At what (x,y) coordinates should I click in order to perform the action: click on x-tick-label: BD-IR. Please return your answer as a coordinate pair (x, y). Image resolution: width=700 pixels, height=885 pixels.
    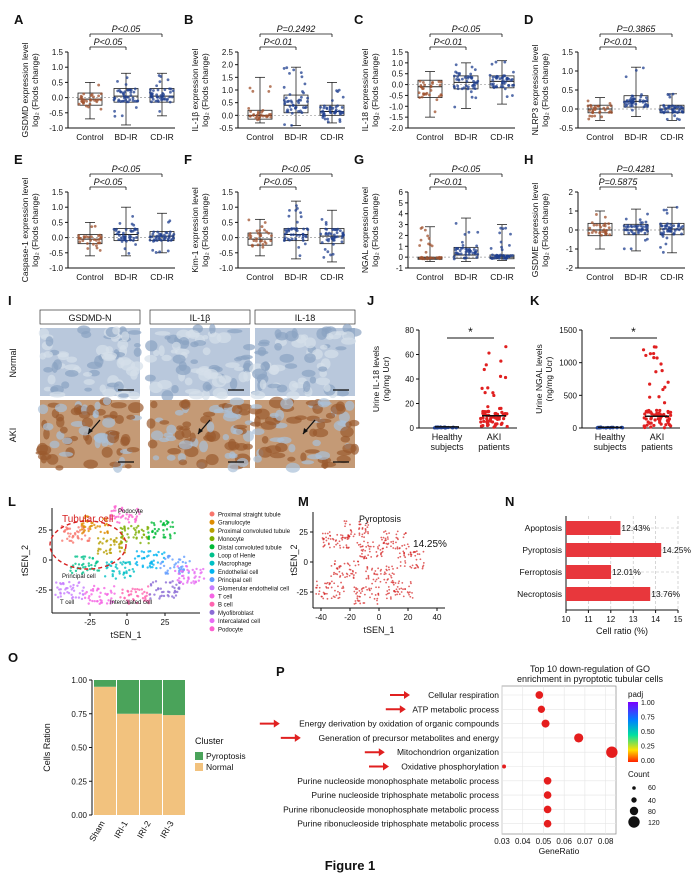
    Looking at the image, I should click on (125, 137).